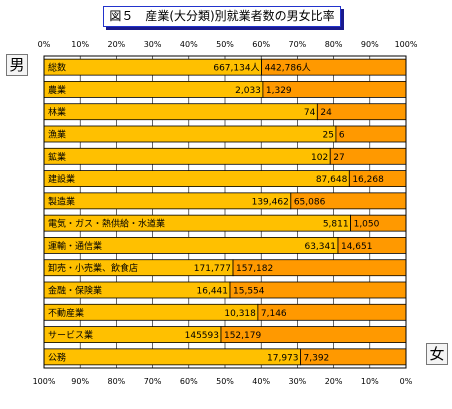 The width and height of the screenshot is (452, 409). I want to click on female-legend-badge: 女, so click(437, 354).